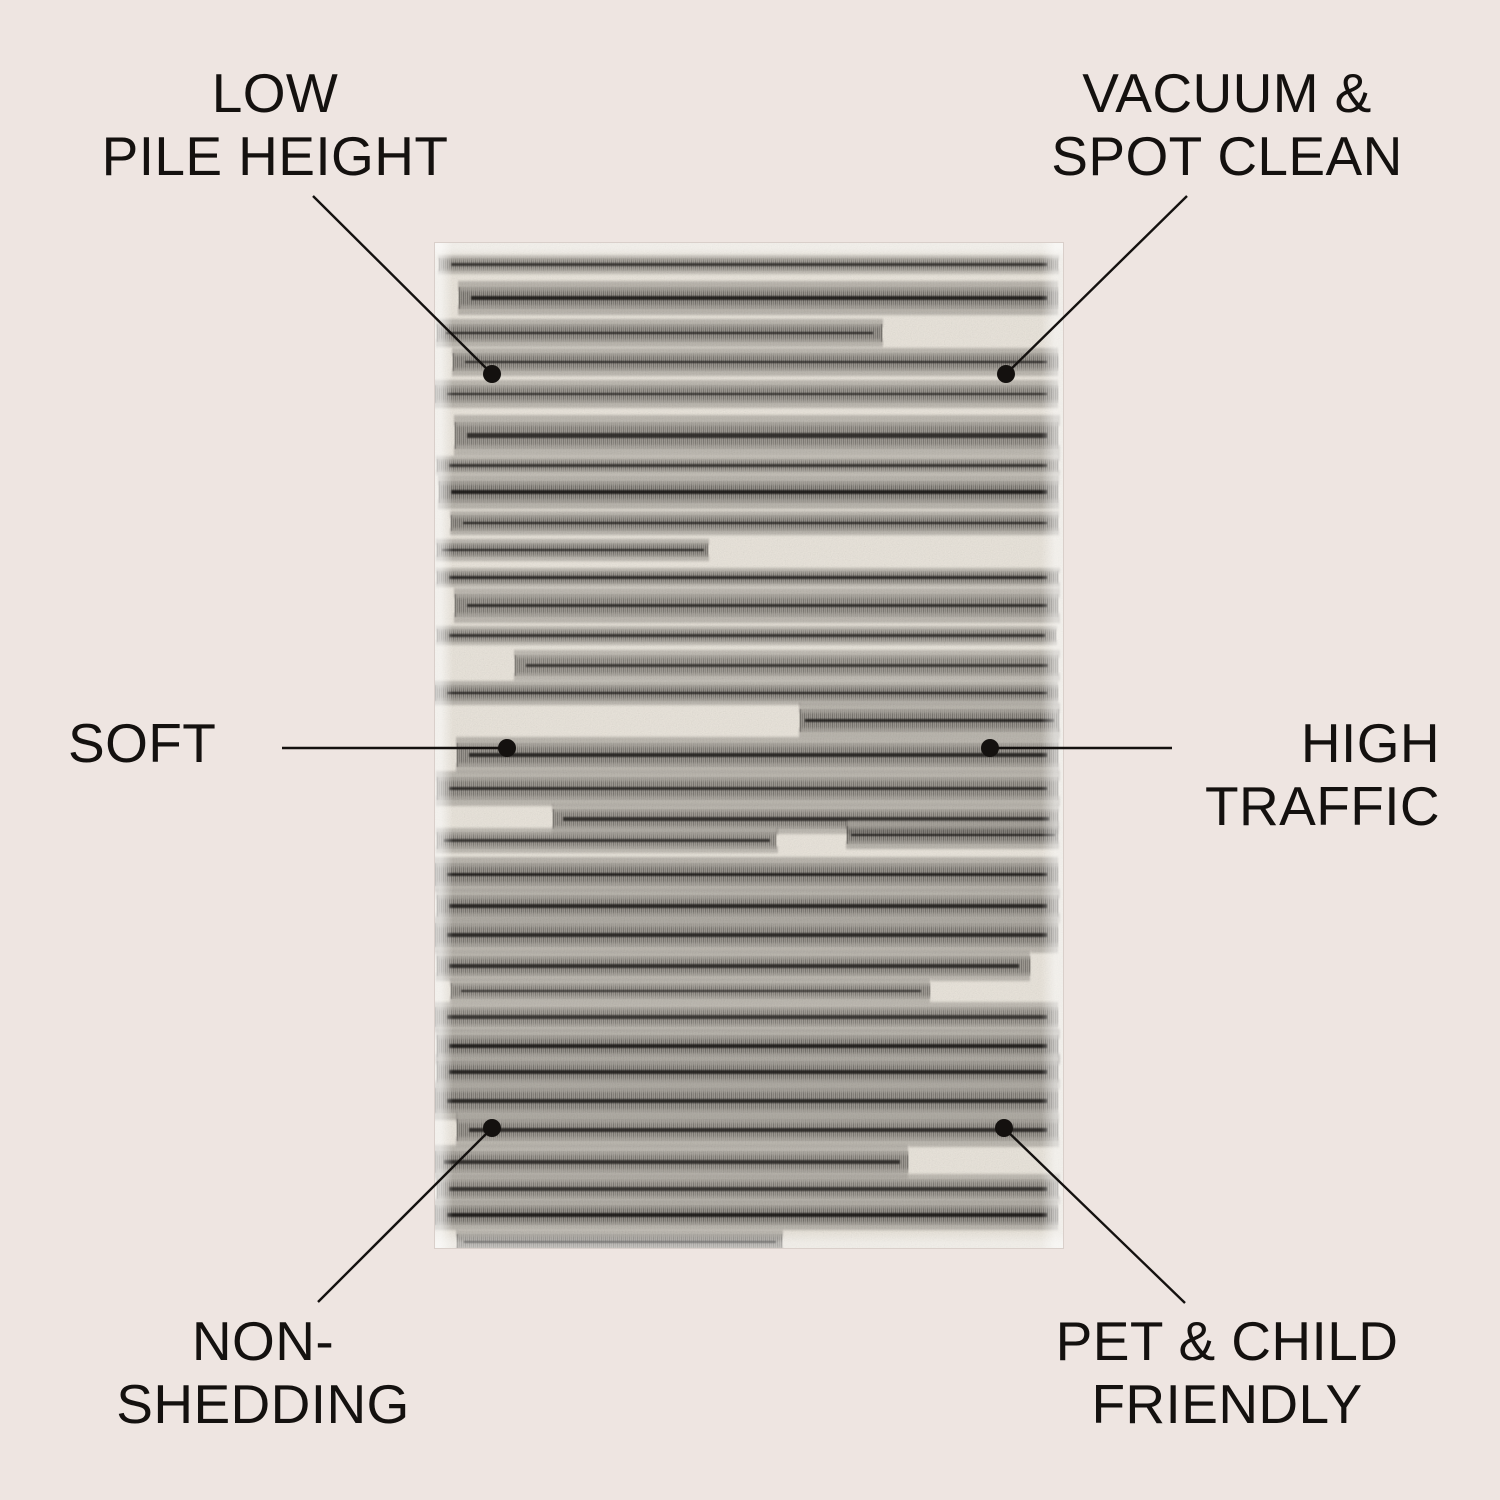  What do you see at coordinates (1227, 124) in the screenshot?
I see `callout-label-vacuum-spot-clean: VACUUM & SPOT CLEAN` at bounding box center [1227, 124].